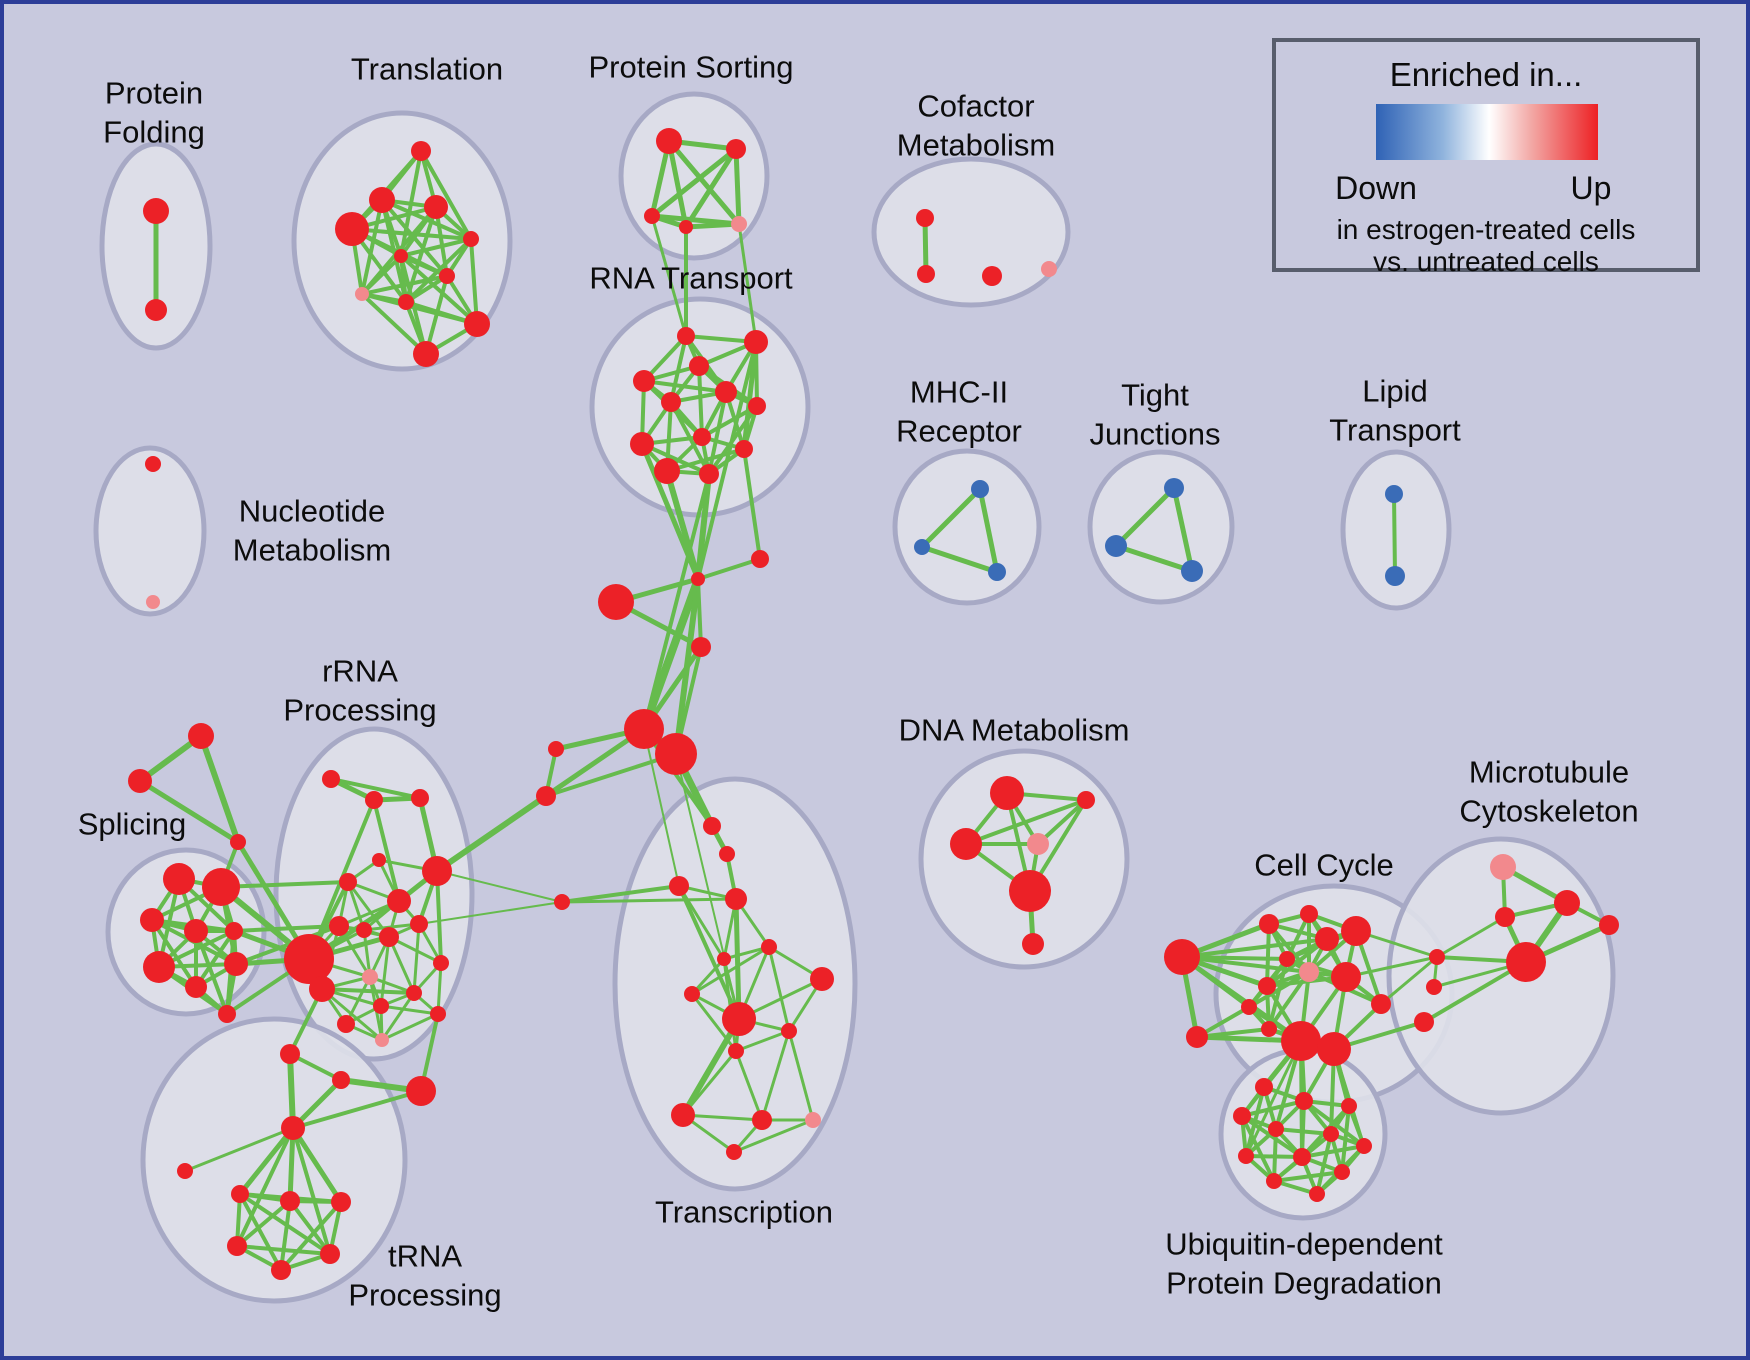 This screenshot has height=1360, width=1750. What do you see at coordinates (1145, 517) in the screenshot?
I see `edge-tj1-tj2` at bounding box center [1145, 517].